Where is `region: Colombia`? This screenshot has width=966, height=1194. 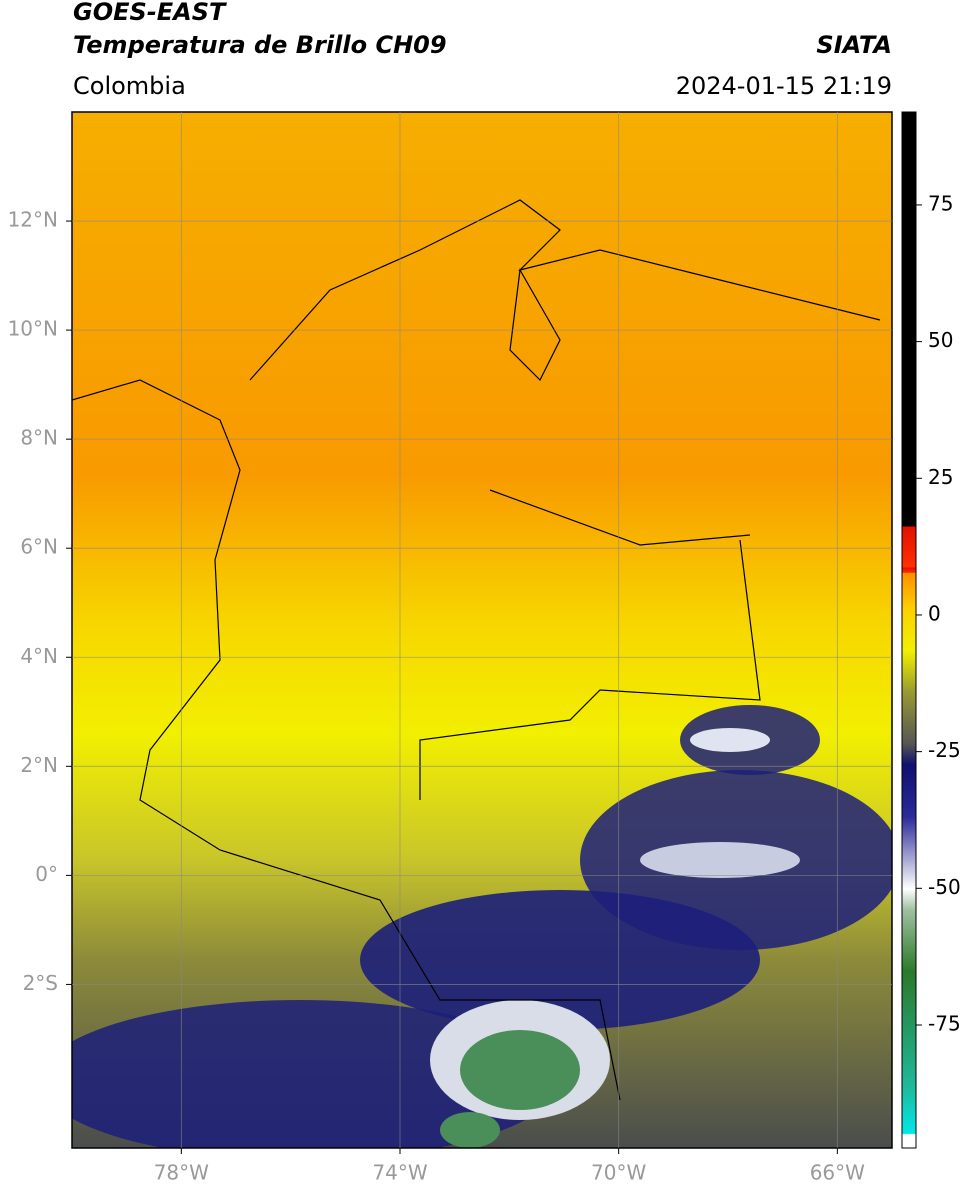 region: Colombia is located at coordinates (129, 86).